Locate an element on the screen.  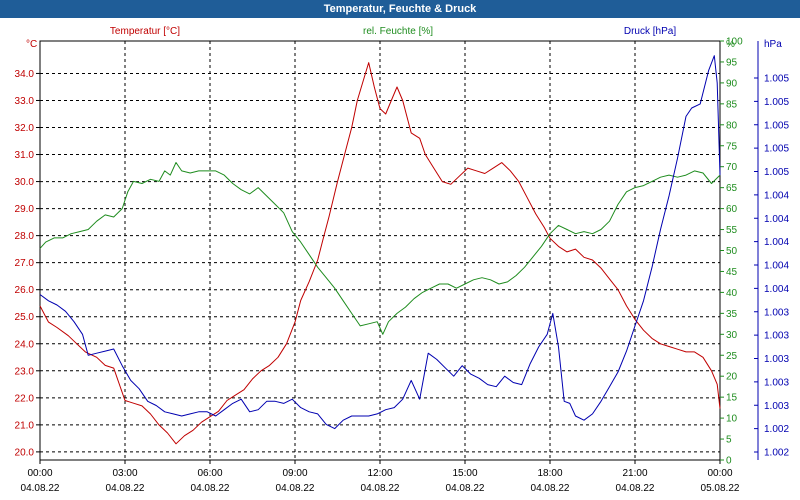
temperature-axis-unit: °C is located at coordinates (31, 44).